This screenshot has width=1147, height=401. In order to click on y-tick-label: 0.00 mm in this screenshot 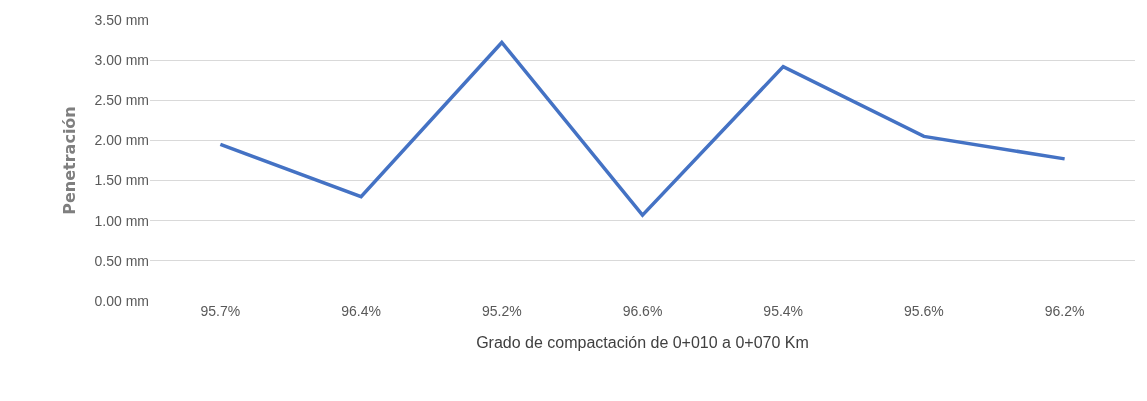, I will do `click(121, 300)`.